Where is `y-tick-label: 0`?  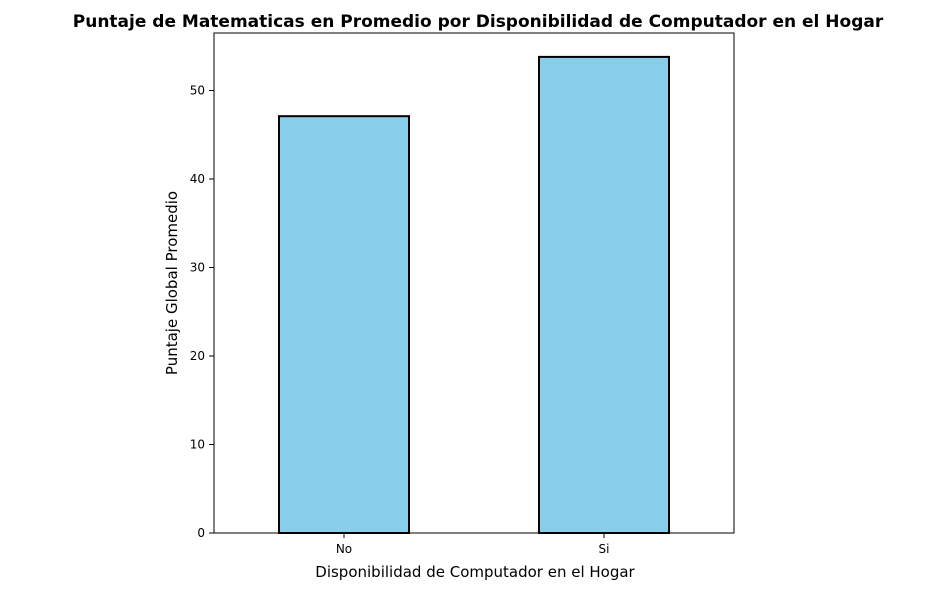 y-tick-label: 0 is located at coordinates (201, 533).